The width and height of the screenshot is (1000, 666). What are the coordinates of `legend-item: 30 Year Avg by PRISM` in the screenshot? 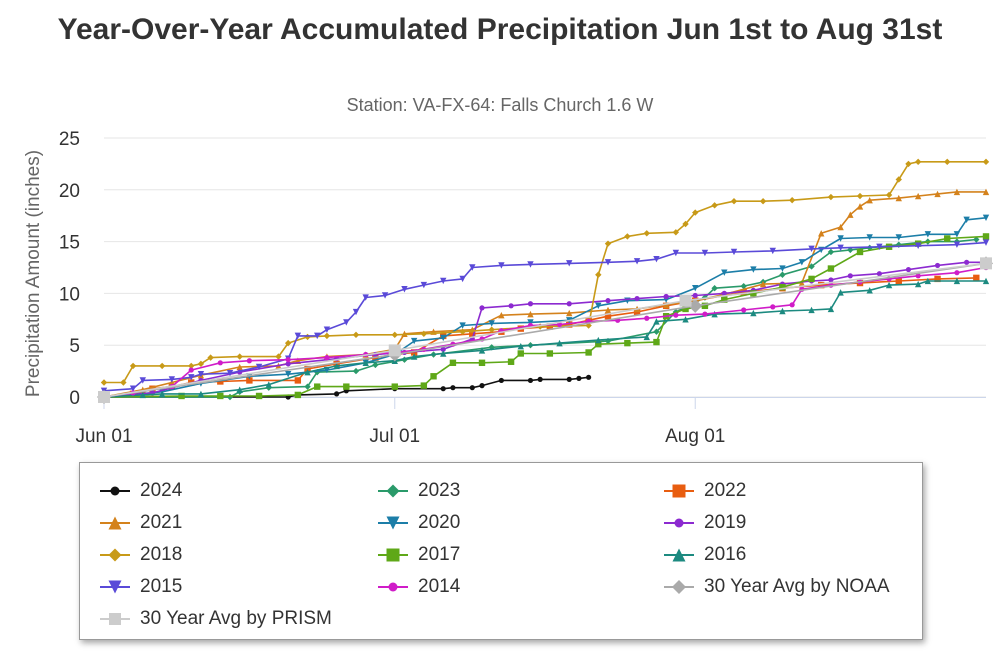 It's located at (215, 619).